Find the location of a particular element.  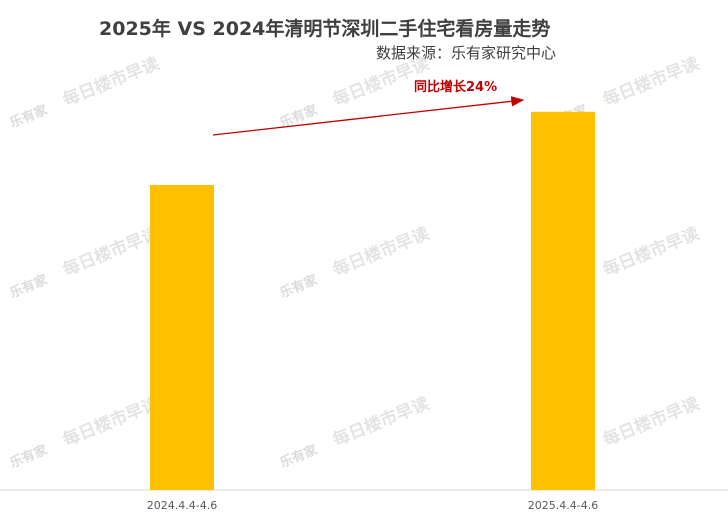

x-tick-label-0: 2024.4.4-4.6 is located at coordinates (182, 505).